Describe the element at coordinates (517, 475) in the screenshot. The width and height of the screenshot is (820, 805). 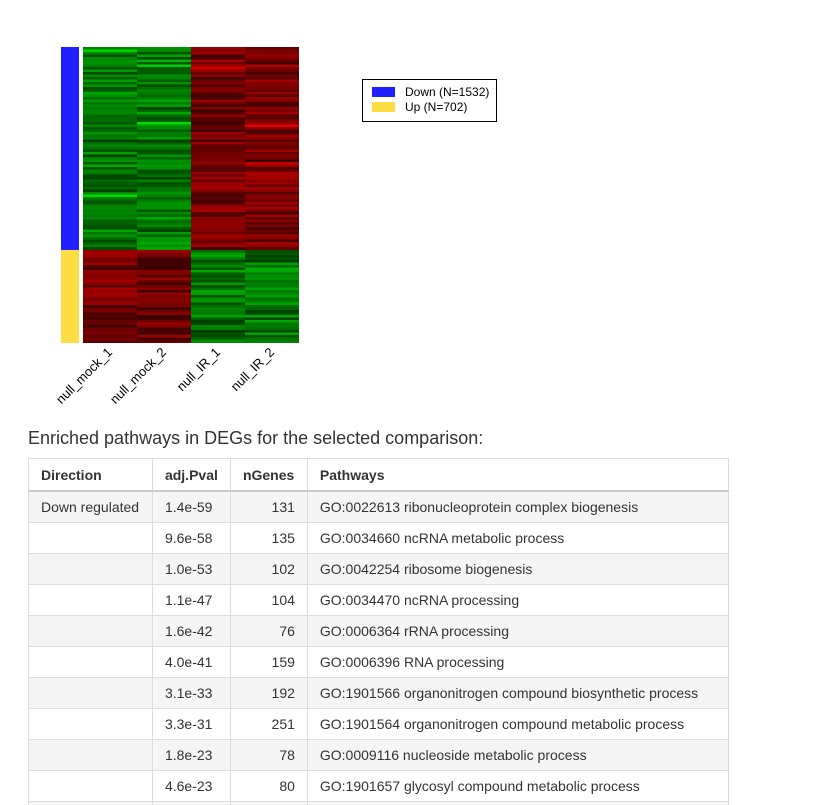
I see `column-header-pathways: Pathways` at that location.